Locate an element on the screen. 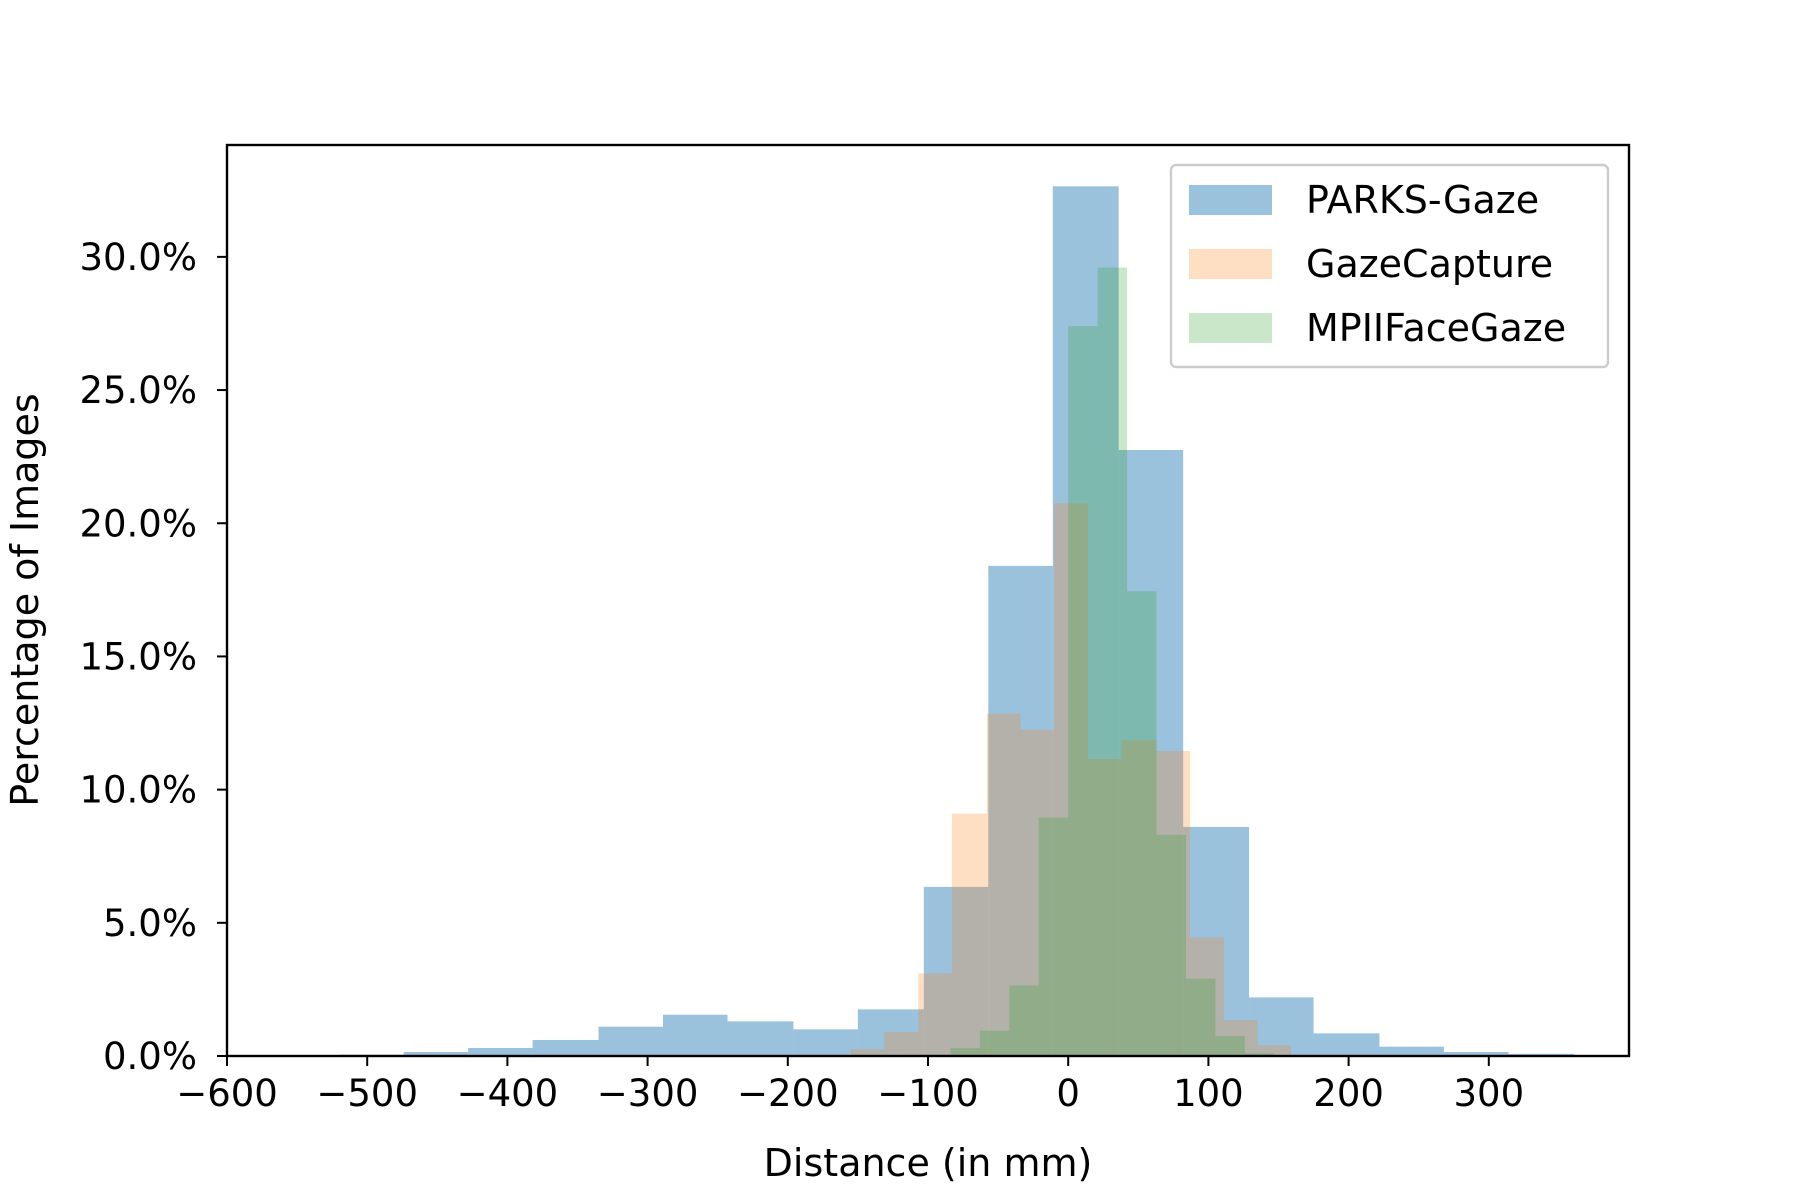  legend-item-gazecapture: GazeCapture is located at coordinates (1371, 264).